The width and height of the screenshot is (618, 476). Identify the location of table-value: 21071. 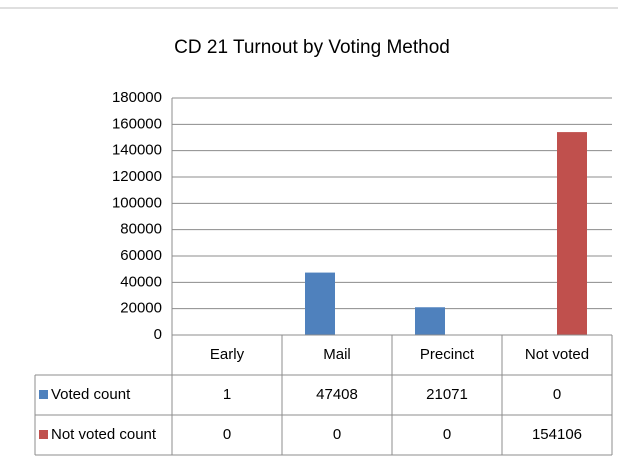
(447, 394).